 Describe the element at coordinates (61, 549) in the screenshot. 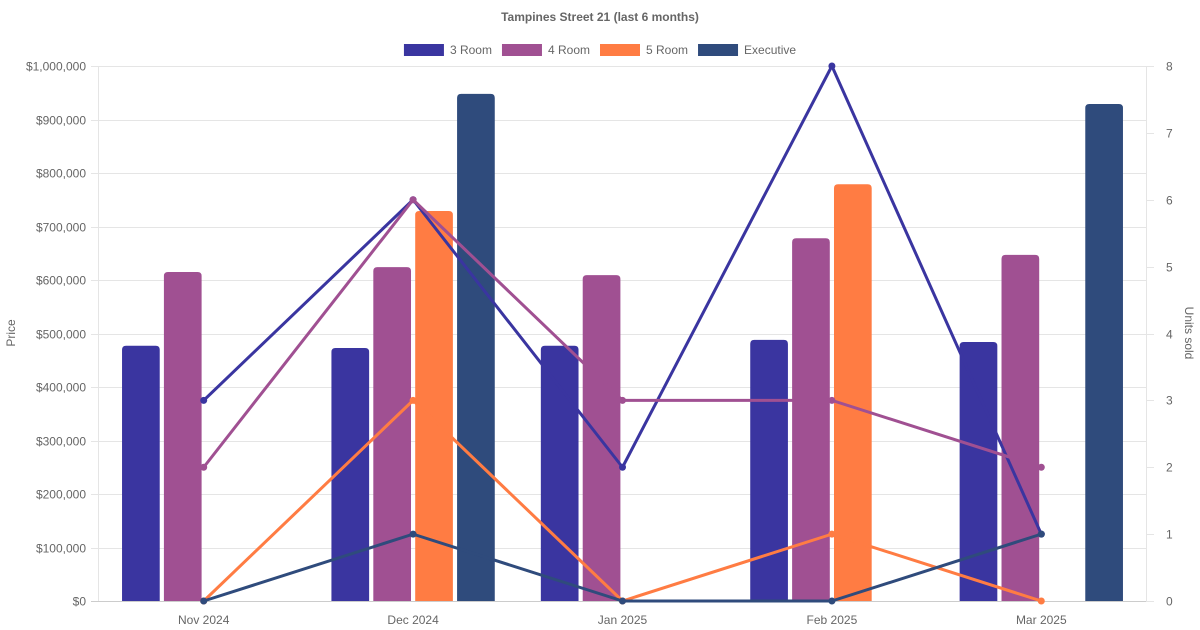

I see `y-tick-label: $100,000` at that location.